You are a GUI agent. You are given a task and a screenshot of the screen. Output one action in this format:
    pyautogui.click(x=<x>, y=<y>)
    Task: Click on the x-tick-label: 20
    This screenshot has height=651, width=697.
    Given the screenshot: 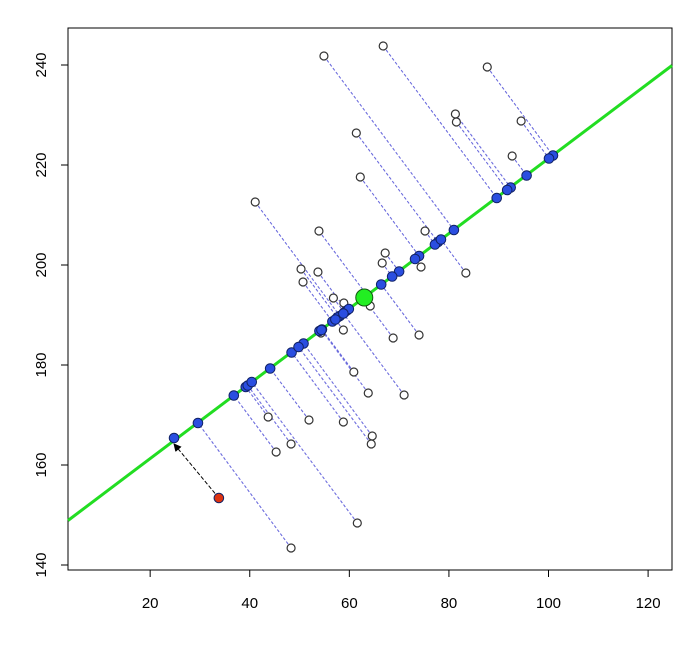 What is the action you would take?
    pyautogui.click(x=150, y=603)
    